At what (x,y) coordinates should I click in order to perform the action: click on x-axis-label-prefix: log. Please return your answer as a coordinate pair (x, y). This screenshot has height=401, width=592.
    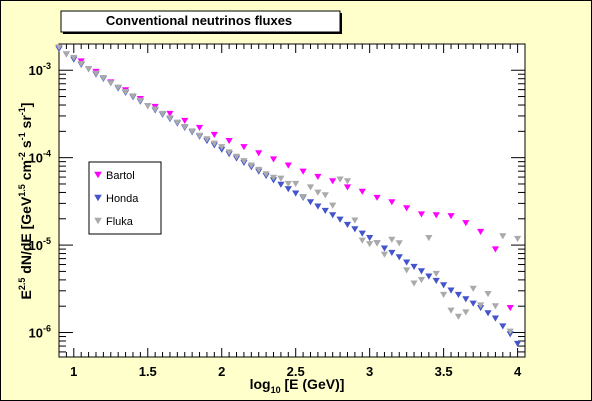
    Looking at the image, I should click on (260, 384).